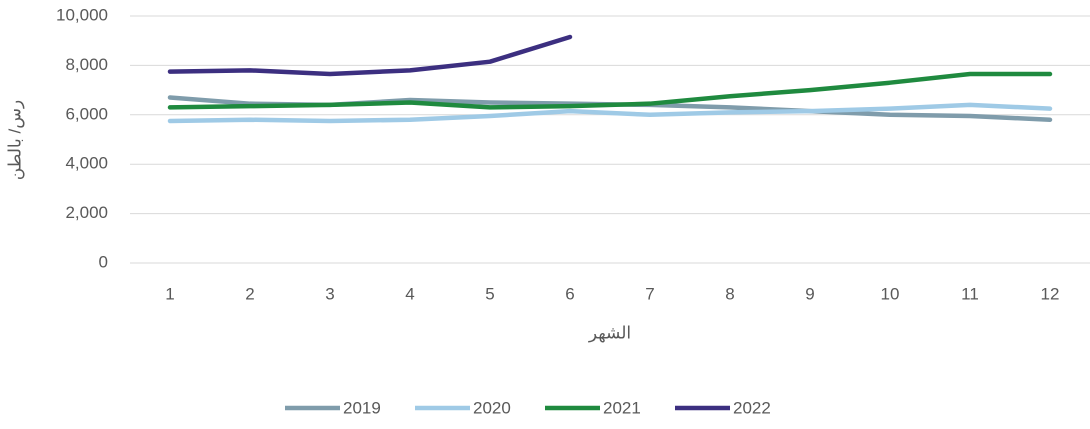 This screenshot has height=429, width=1090. Describe the element at coordinates (569, 293) in the screenshot. I see `x-tick-label: 6` at that location.